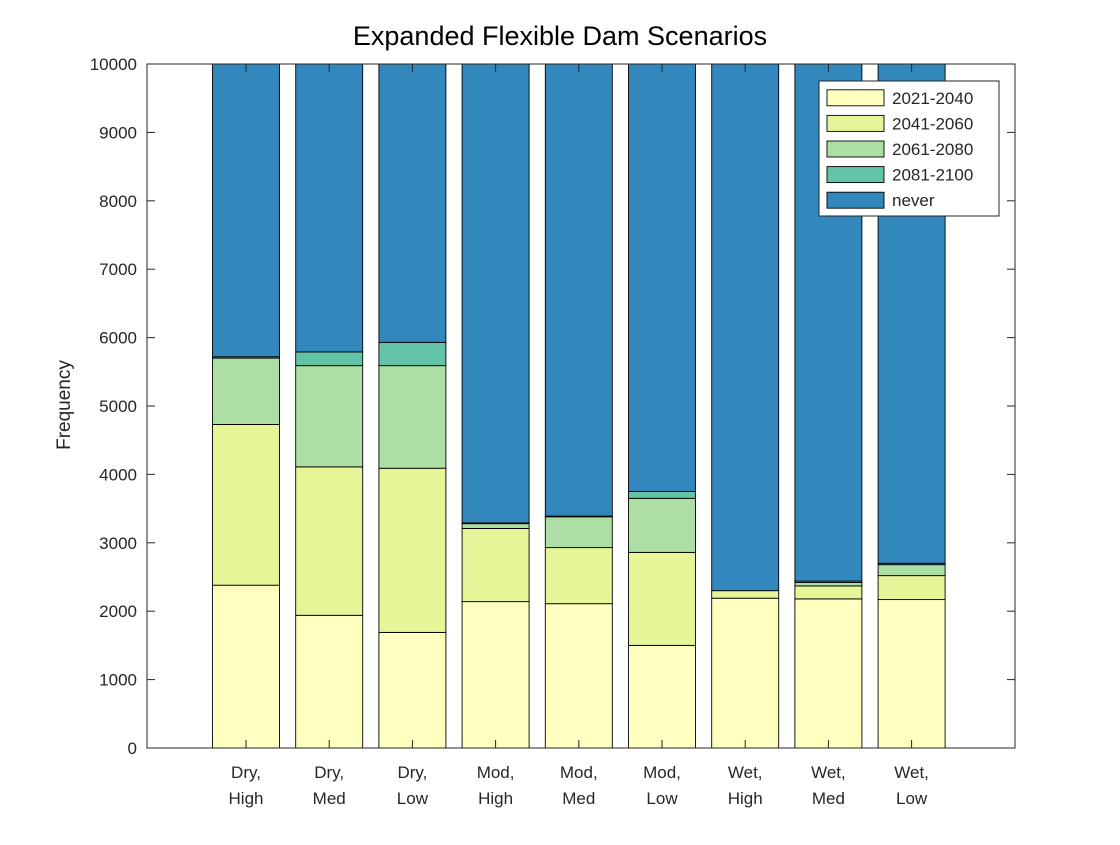 The height and width of the screenshot is (845, 1120). I want to click on y-axis-label: Frequency, so click(64, 405).